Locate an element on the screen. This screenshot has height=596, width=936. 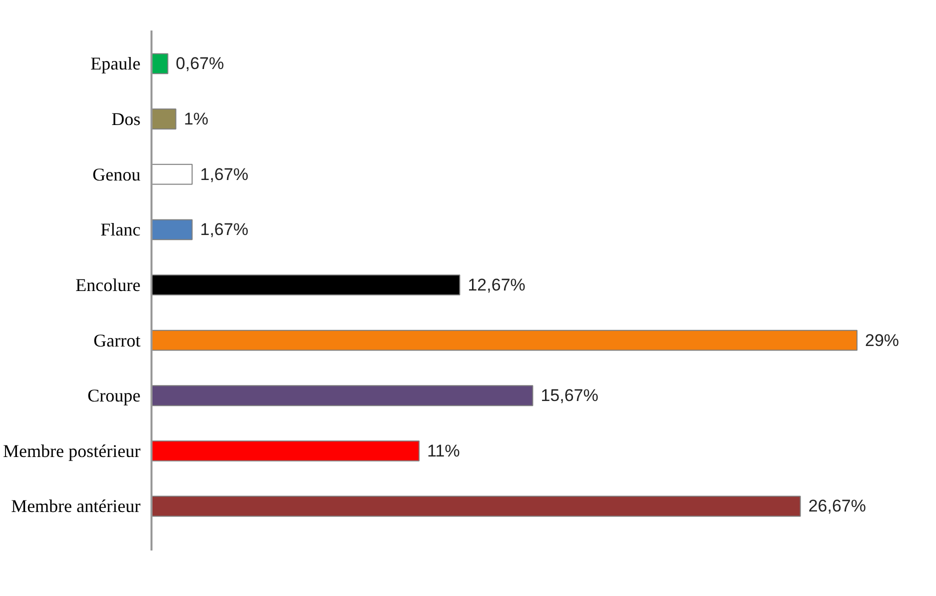
y-tick-label: Epaule is located at coordinates (115, 64).